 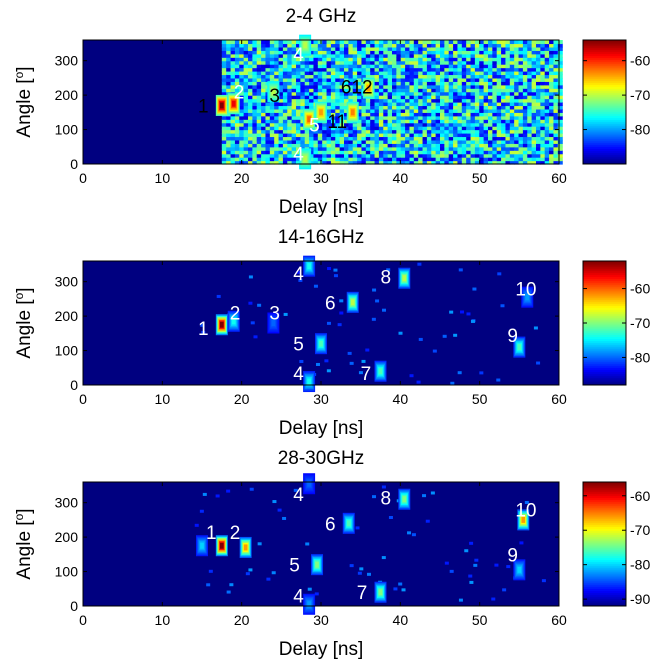 What do you see at coordinates (374, 324) in the screenshot?
I see `heatmap-peaks` at bounding box center [374, 324].